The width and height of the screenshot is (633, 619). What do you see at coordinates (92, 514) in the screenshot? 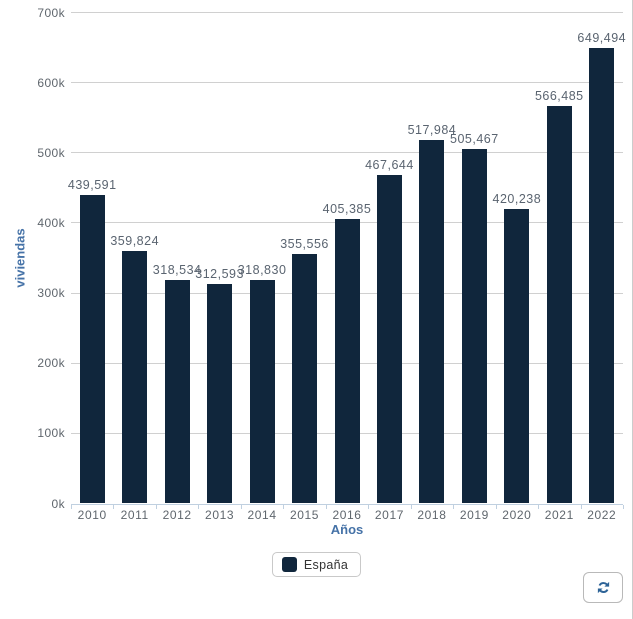
I see `x-tick-label: 2010` at bounding box center [92, 514].